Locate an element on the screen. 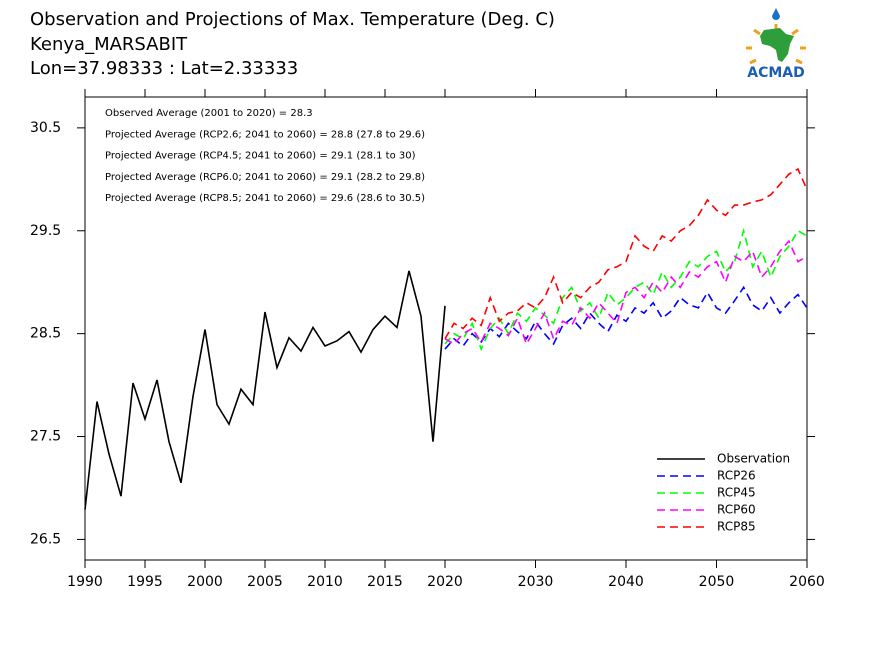 The width and height of the screenshot is (879, 659). x-tick-label: 2005 is located at coordinates (265, 582).